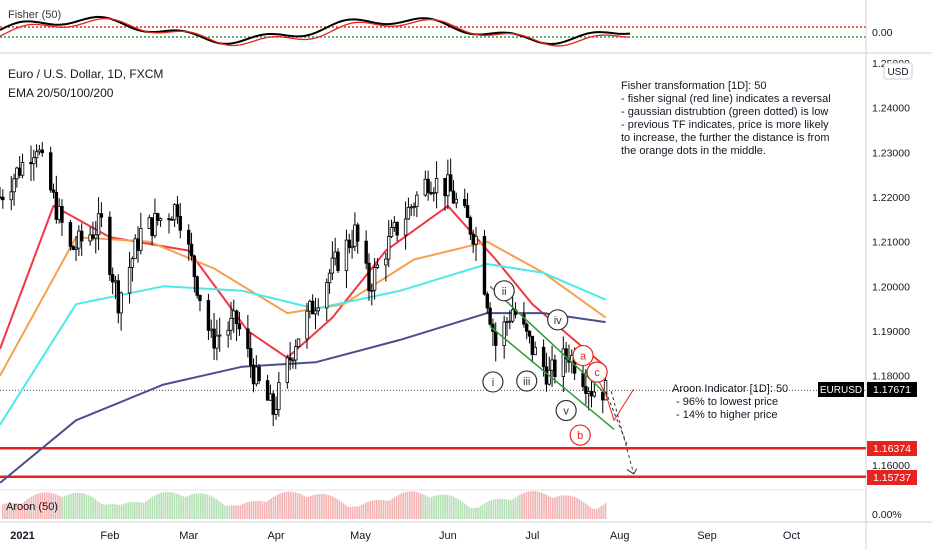 The width and height of the screenshot is (932, 555). What do you see at coordinates (32, 507) in the screenshot?
I see `aroon-label: Aroon (50)` at bounding box center [32, 507].